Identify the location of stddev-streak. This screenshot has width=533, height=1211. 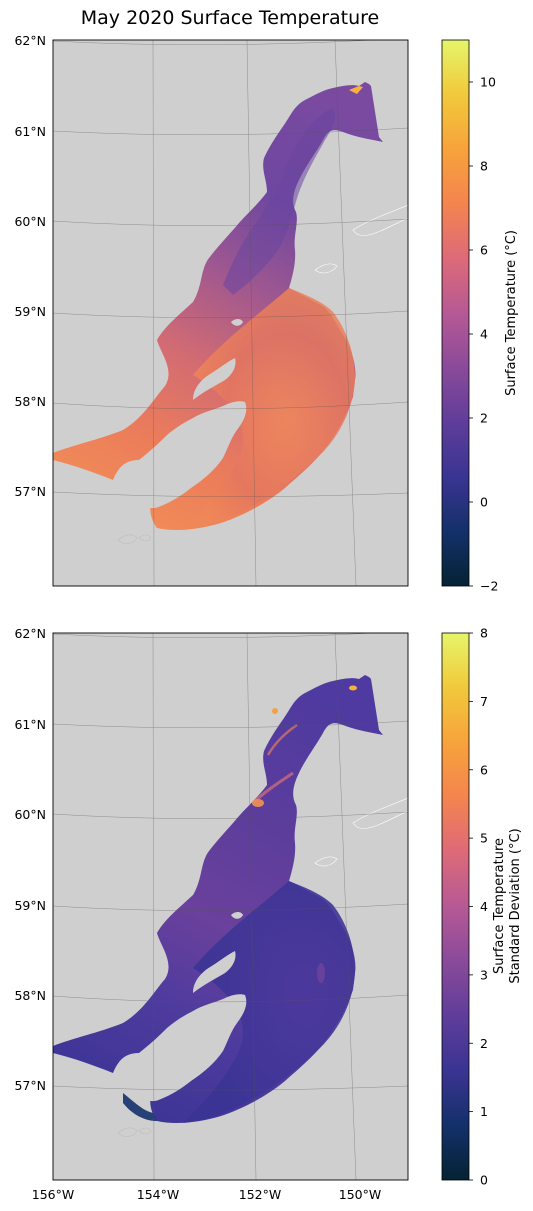
(282, 739).